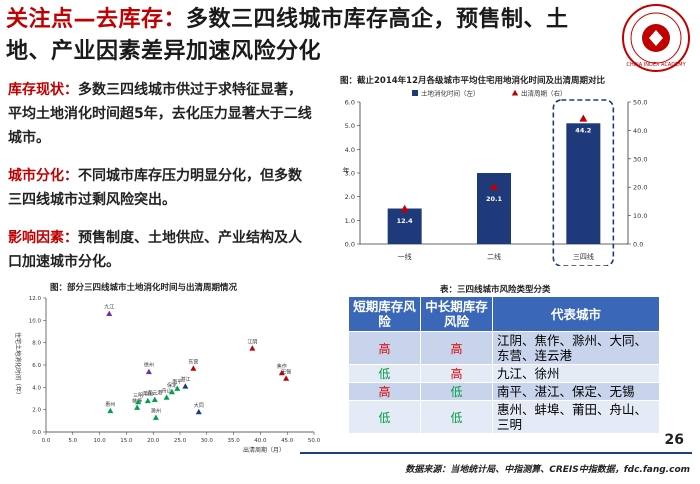  What do you see at coordinates (350, 197) in the screenshot?
I see `y-tick-label-left: 2.0` at bounding box center [350, 197].